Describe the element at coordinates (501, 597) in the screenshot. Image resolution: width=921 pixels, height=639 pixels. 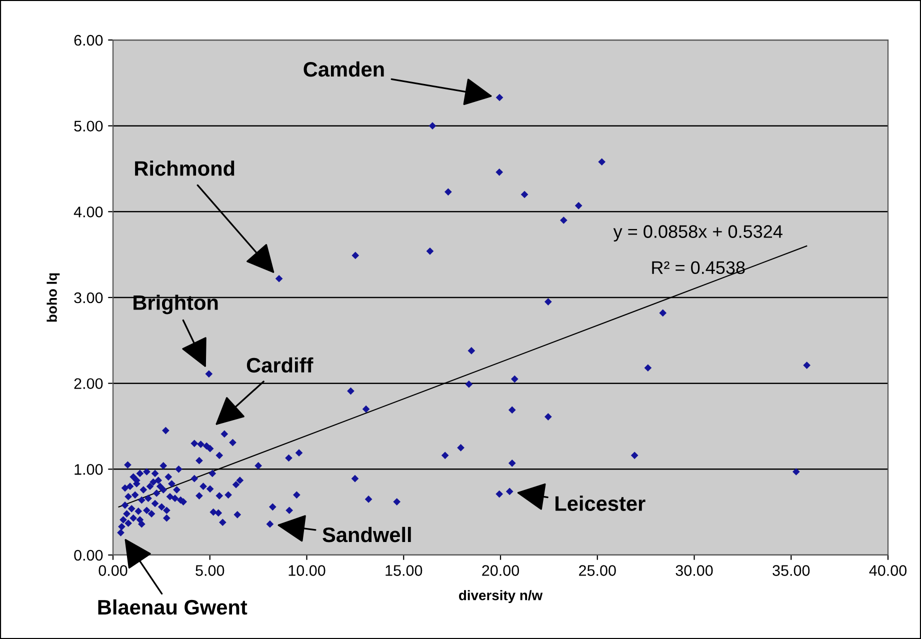
I see `x-axis-title: diversity n/w` at that location.